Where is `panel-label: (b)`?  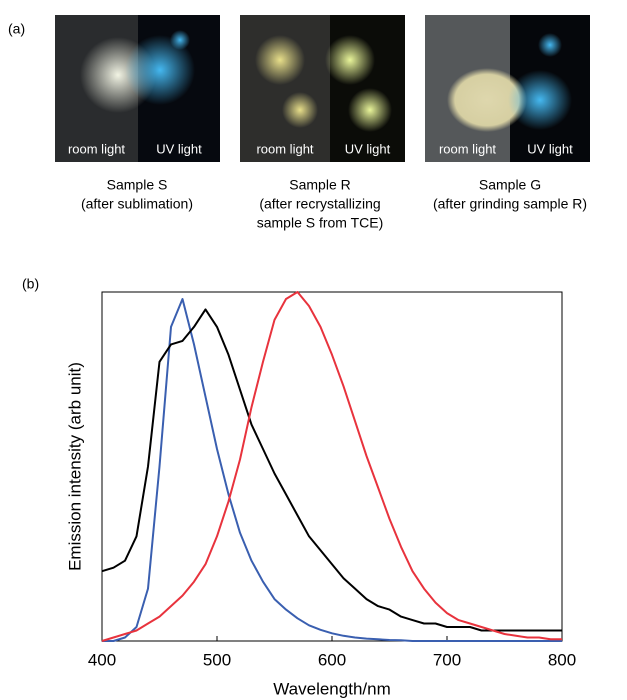
panel-label: (b) is located at coordinates (30, 284).